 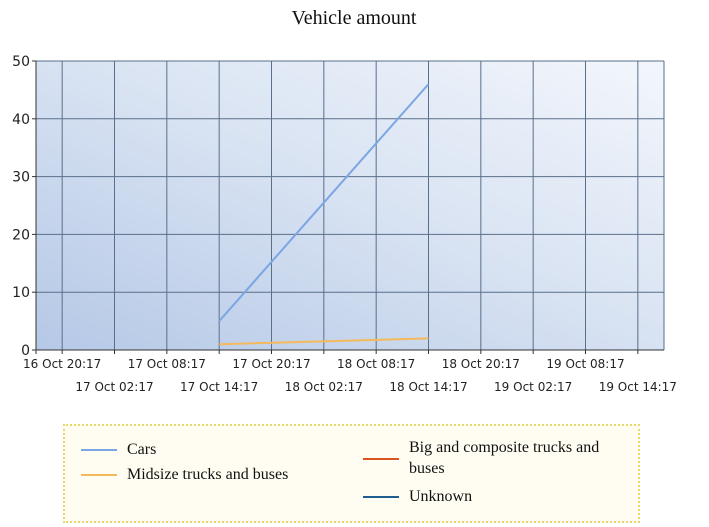 What do you see at coordinates (21, 206) in the screenshot?
I see `y-axis-tick-labels: 0 10 20 30 40 50` at bounding box center [21, 206].